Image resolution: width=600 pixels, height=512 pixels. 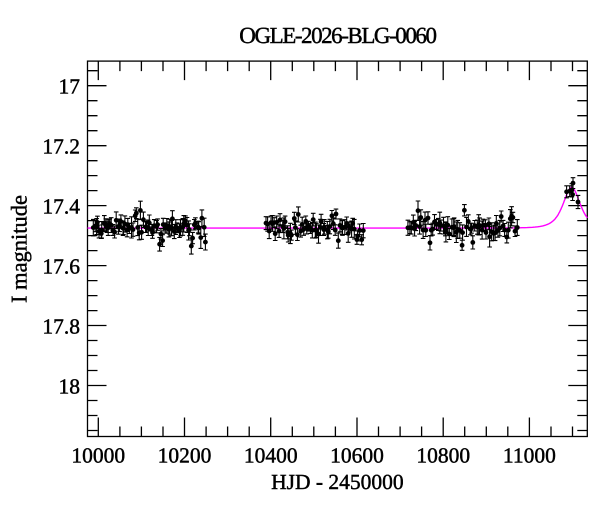 I want to click on svg-text: 10400, so click(x=271, y=455).